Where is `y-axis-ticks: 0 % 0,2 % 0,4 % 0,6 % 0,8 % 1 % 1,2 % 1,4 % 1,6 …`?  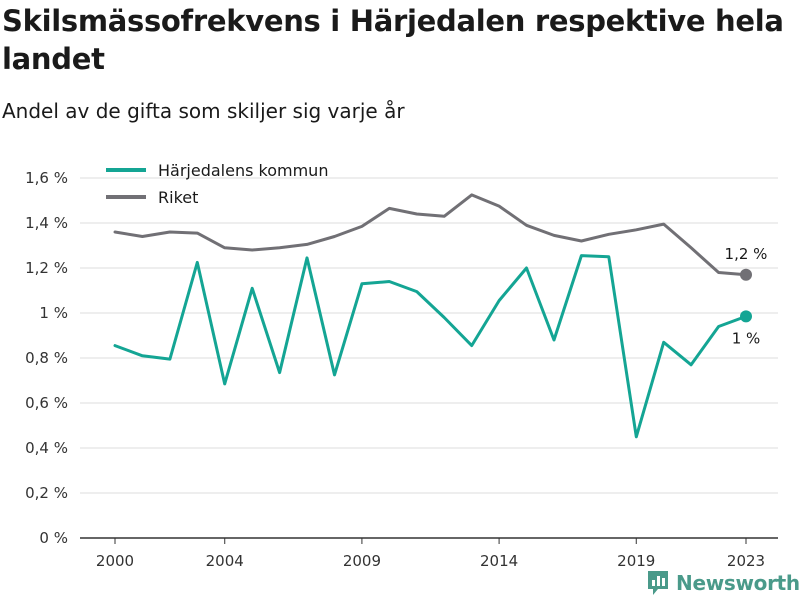 y-axis-ticks: 0 % 0,2 % 0,4 % 0,6 % 0,8 % 1 % 1,2 % 1,4 % 1,6 … is located at coordinates (46, 358).